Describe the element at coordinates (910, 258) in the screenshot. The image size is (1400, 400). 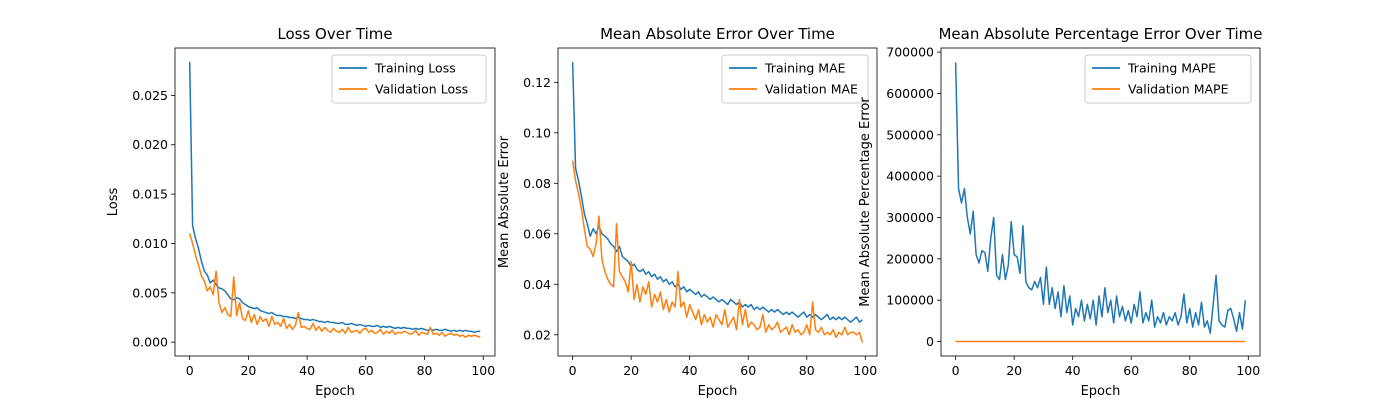
I see `y-tick-label: 200000` at that location.